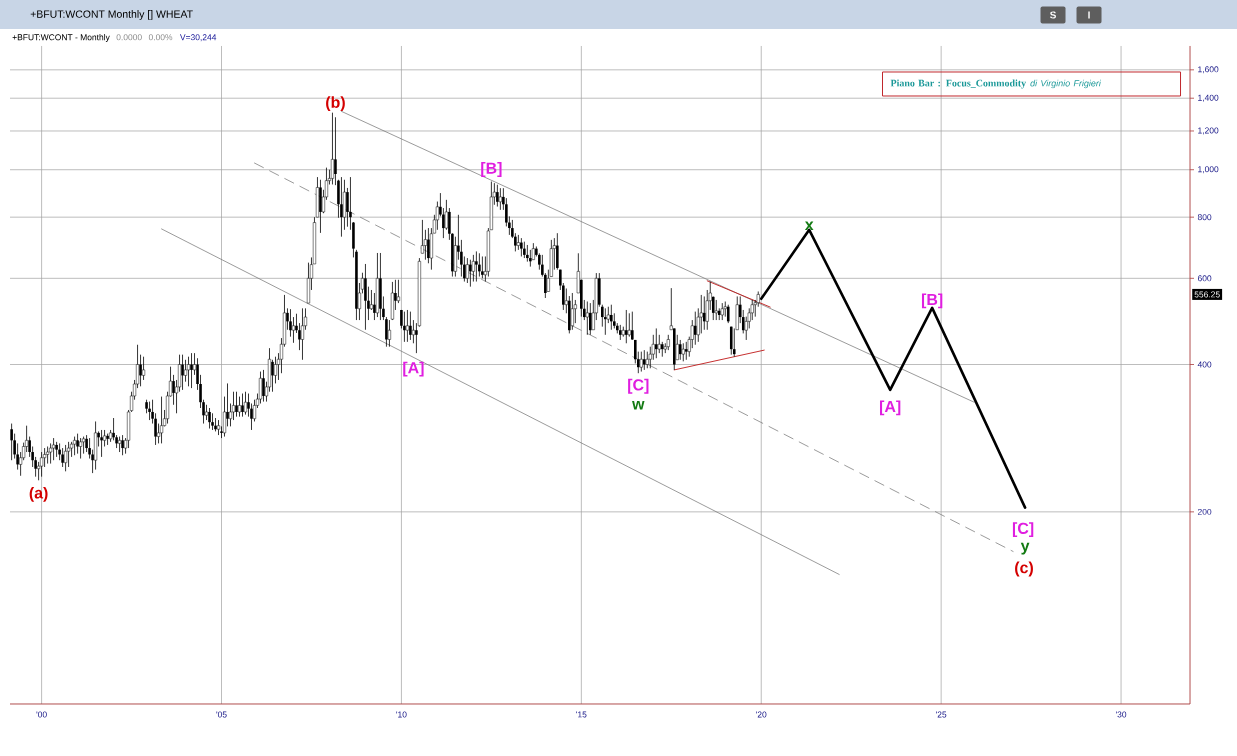 This screenshot has width=1237, height=756. What do you see at coordinates (1208, 98) in the screenshot?
I see `y-tick-label: 1,400` at bounding box center [1208, 98].